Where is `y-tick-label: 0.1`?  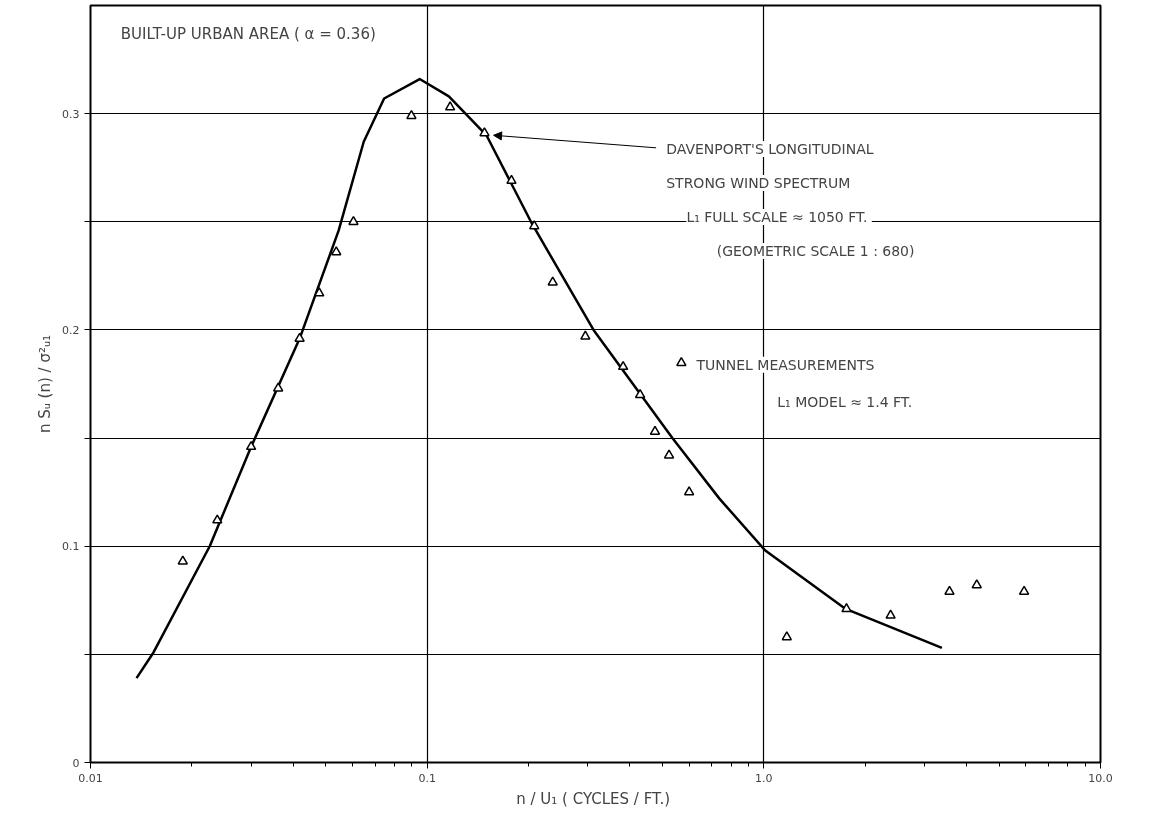 y-tick-label: 0.1 is located at coordinates (71, 547).